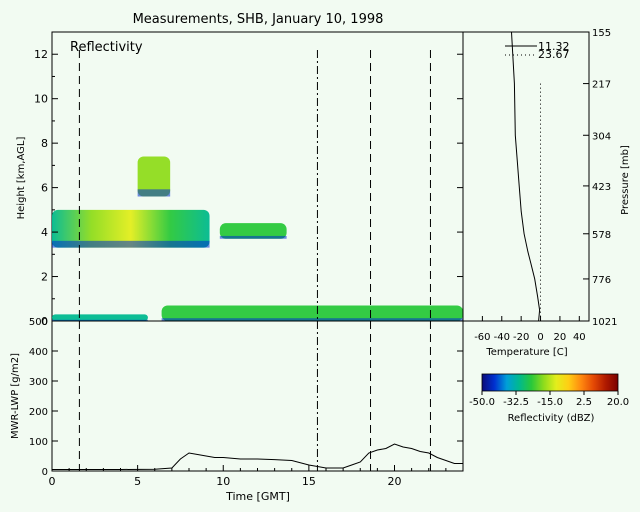  Describe the element at coordinates (223, 481) in the screenshot. I see `time-tick-label: 10` at that location.